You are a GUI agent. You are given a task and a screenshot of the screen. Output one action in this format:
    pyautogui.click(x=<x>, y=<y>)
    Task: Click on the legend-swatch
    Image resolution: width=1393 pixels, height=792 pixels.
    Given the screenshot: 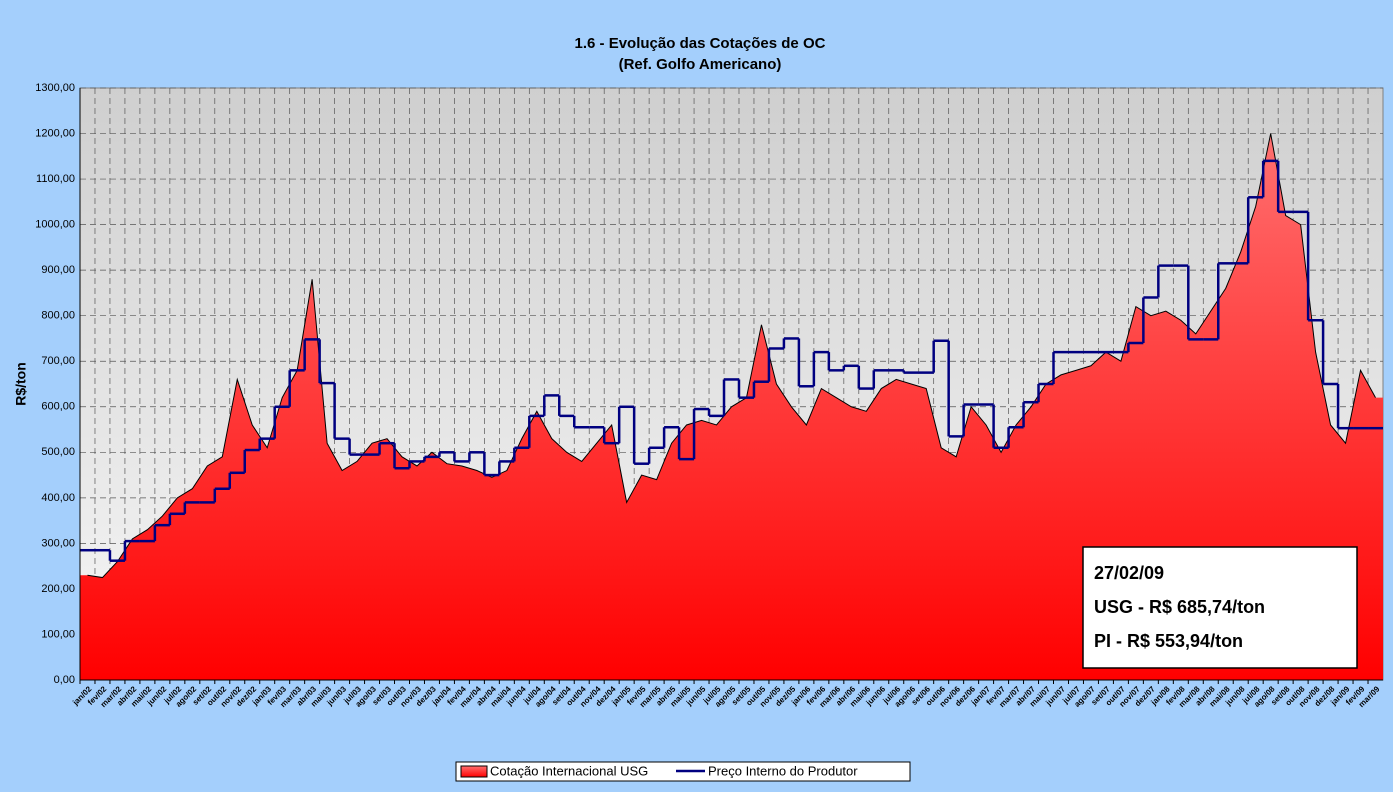 What is the action you would take?
    pyautogui.click(x=474, y=771)
    